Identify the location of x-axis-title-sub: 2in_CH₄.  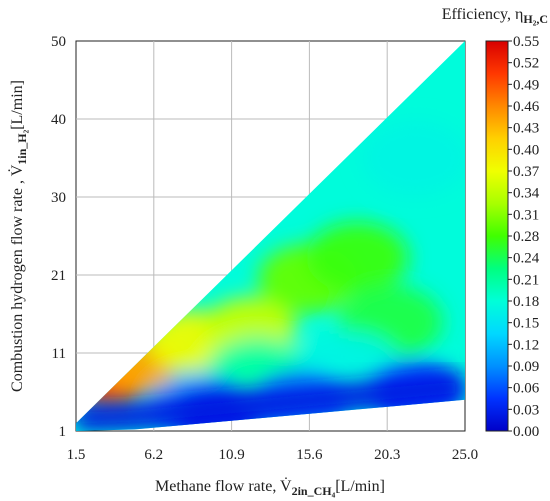
(314, 491).